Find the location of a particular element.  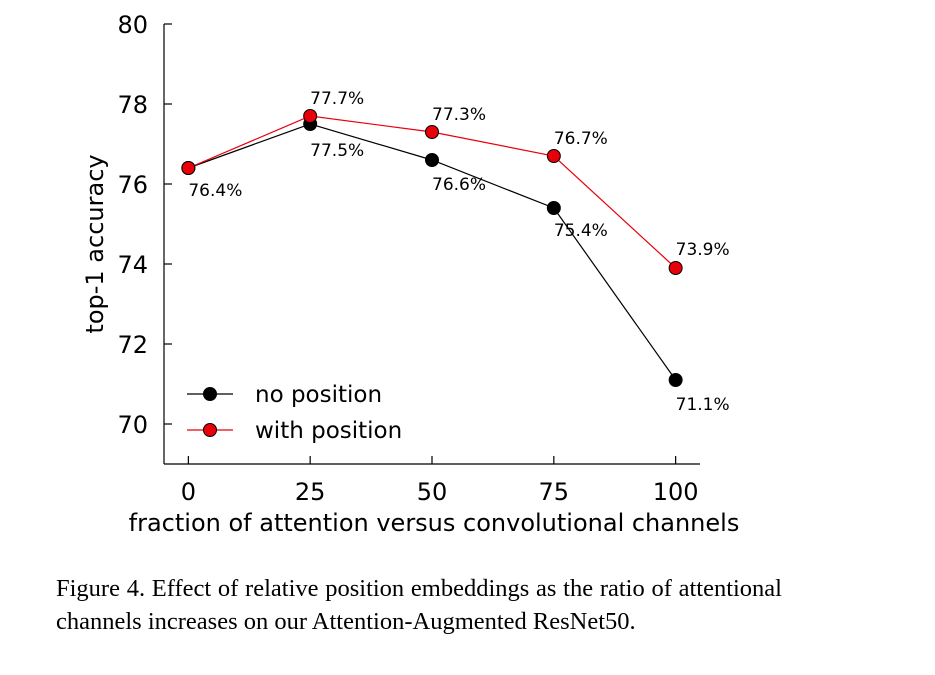

data-label: 77.7% is located at coordinates (337, 99).